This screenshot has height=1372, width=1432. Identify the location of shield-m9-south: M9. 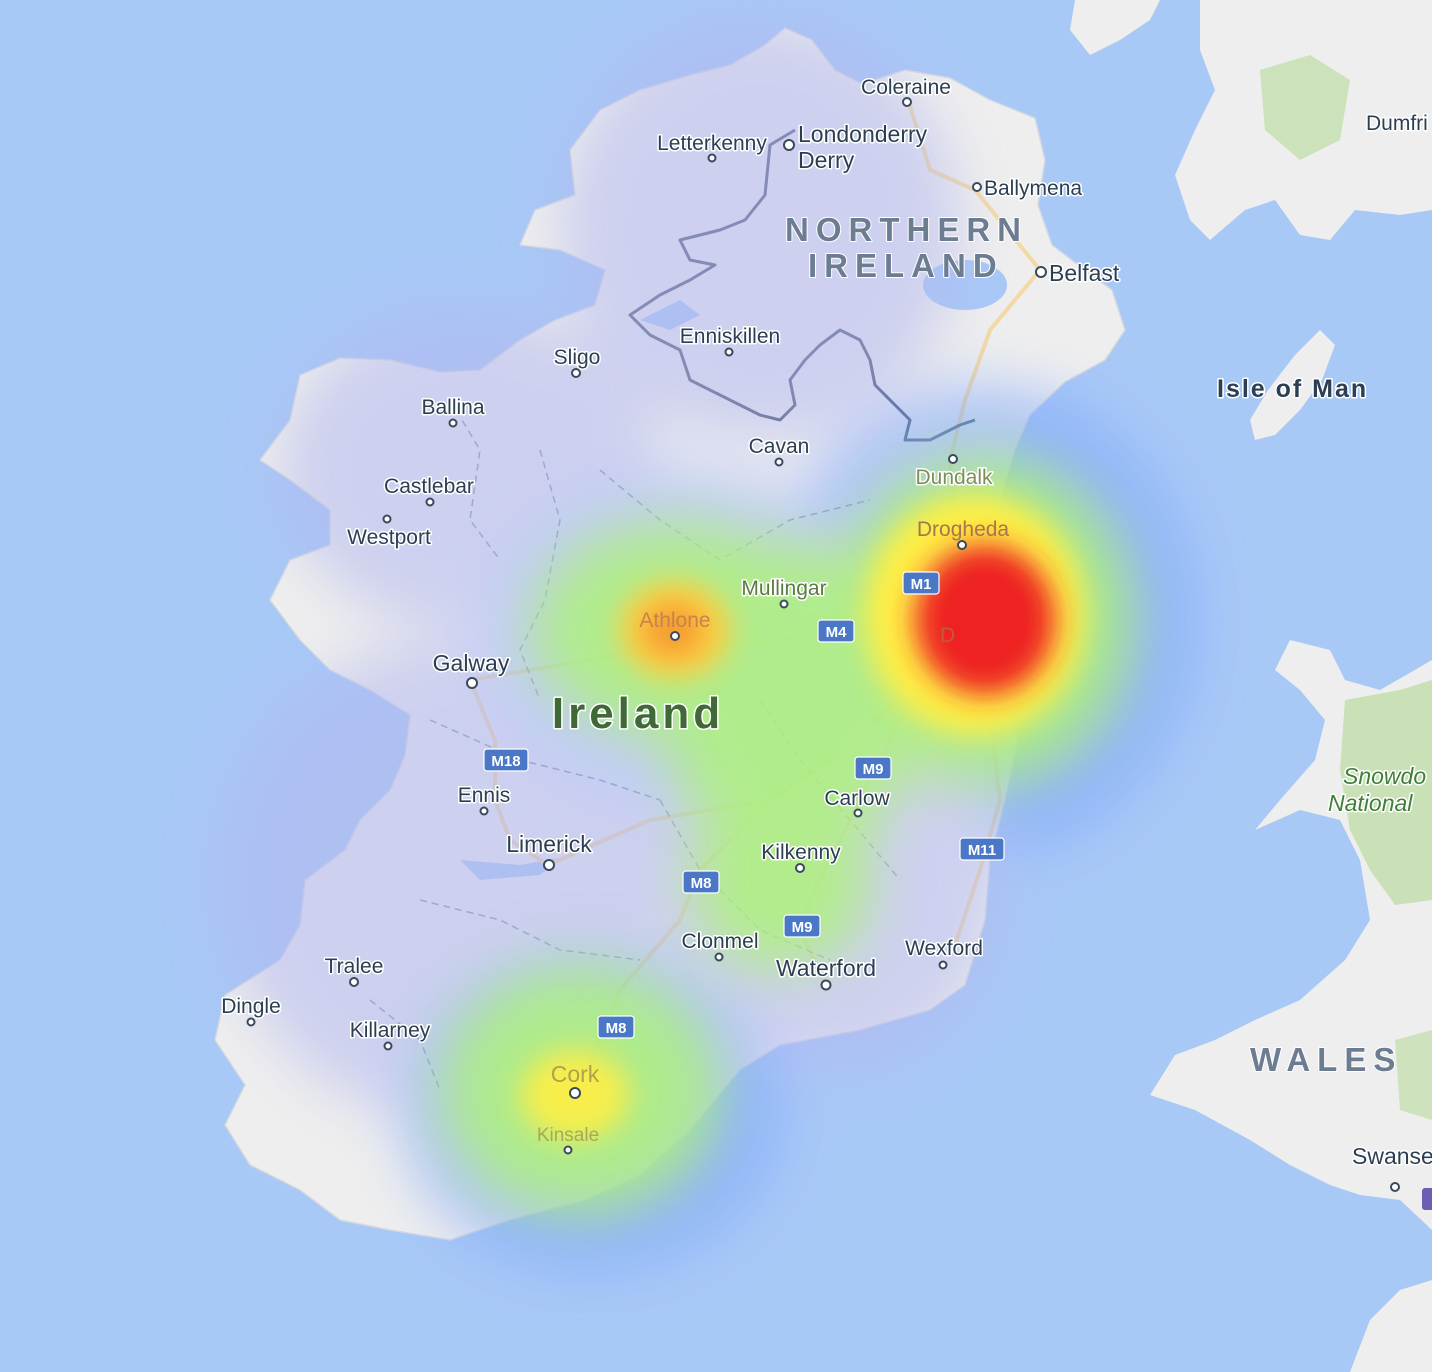
(802, 926).